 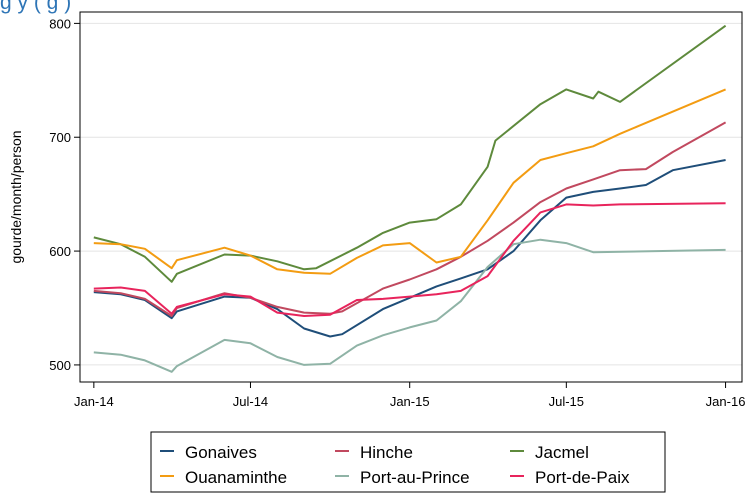 I want to click on legend-label-gonaives: Gonaives, so click(x=221, y=452).